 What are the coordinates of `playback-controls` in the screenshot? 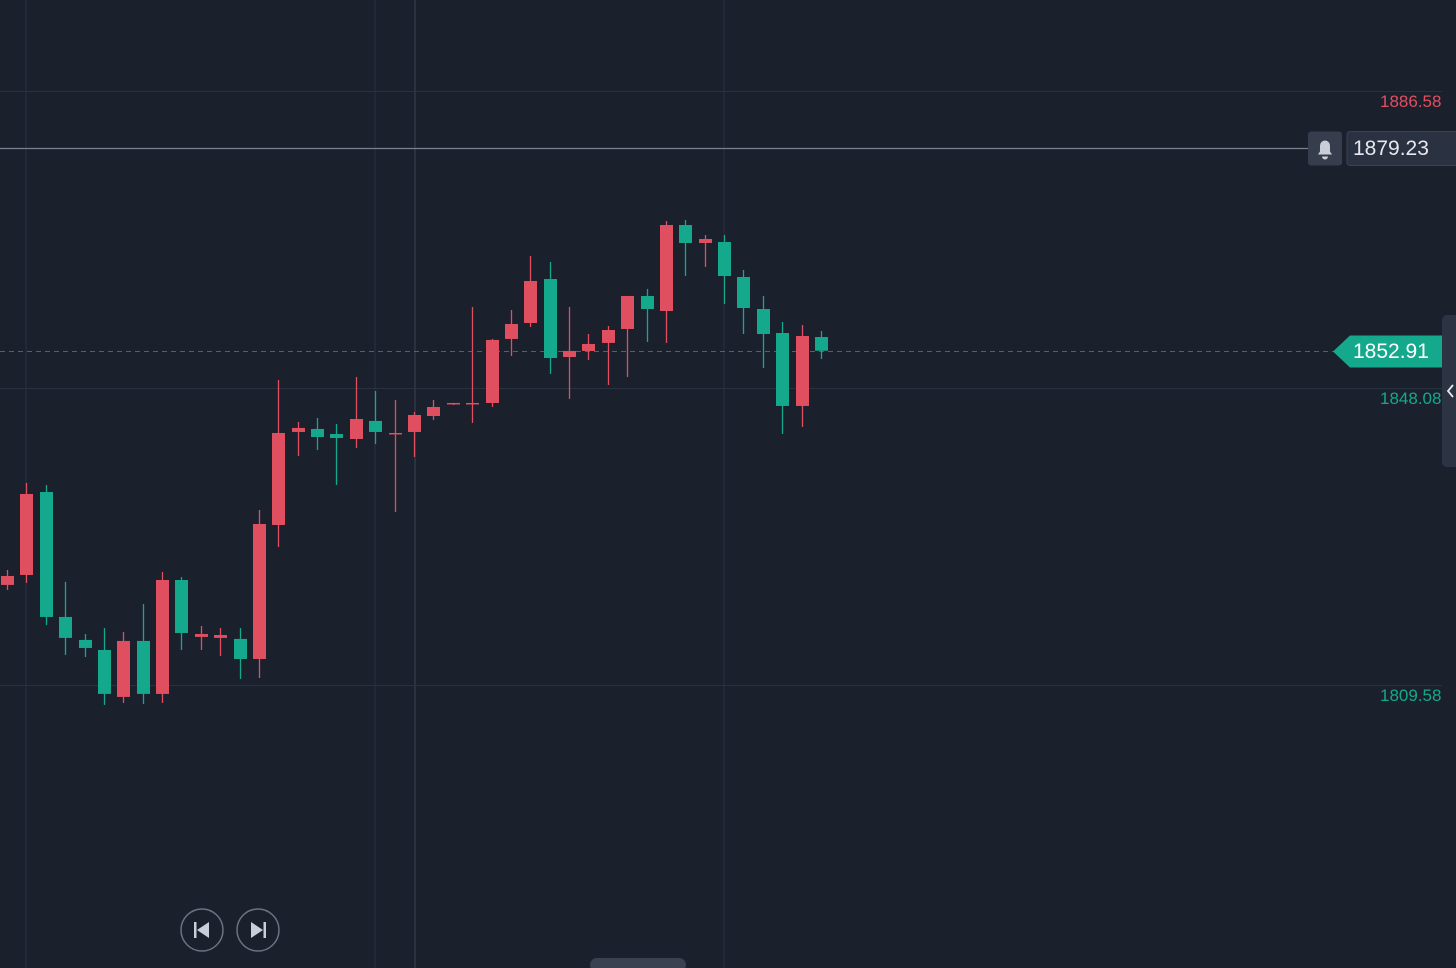 It's located at (230, 930).